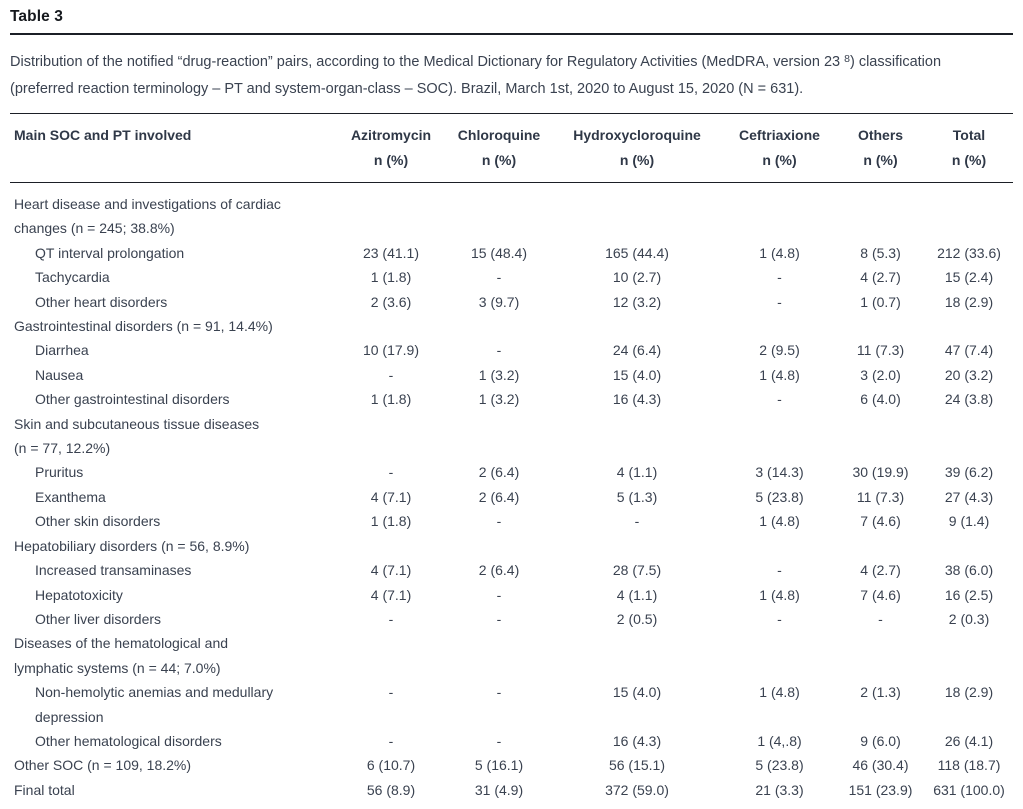  I want to click on cell-hydroxycloroquine: 372 (59.0), so click(637, 789).